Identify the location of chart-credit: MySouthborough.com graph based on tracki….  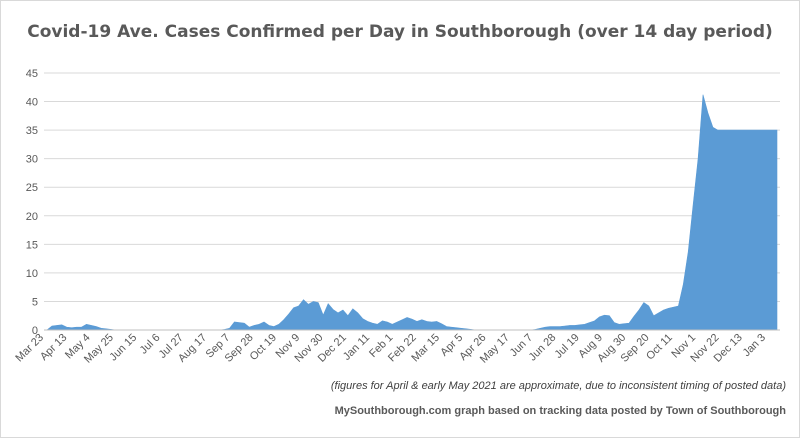
(560, 411).